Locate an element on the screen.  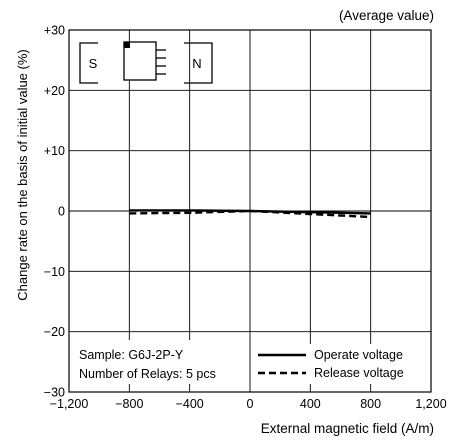
legend-bg is located at coordinates (340, 364).